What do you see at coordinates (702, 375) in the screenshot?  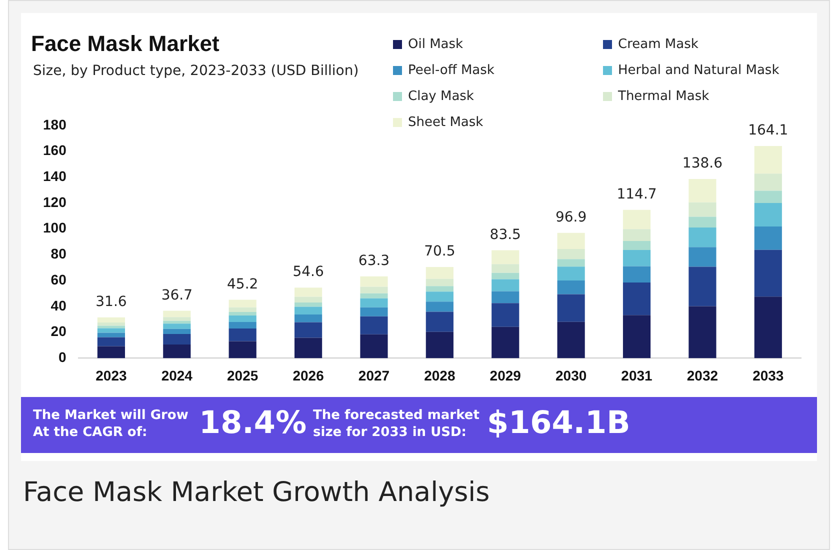 I see `x-tick-label: 2032` at bounding box center [702, 375].